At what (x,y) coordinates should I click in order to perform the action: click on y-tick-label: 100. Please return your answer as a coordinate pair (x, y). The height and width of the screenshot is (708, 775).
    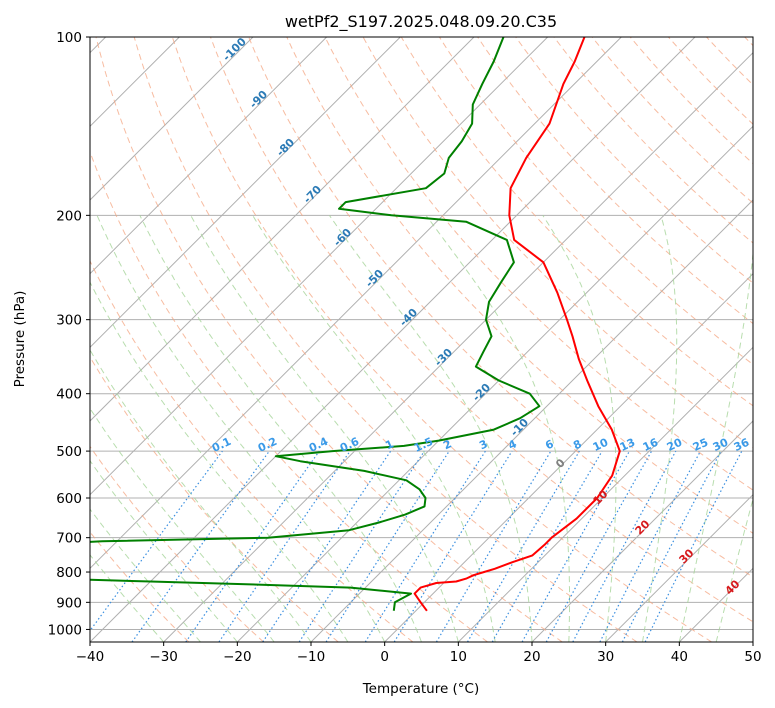
    Looking at the image, I should click on (69, 38).